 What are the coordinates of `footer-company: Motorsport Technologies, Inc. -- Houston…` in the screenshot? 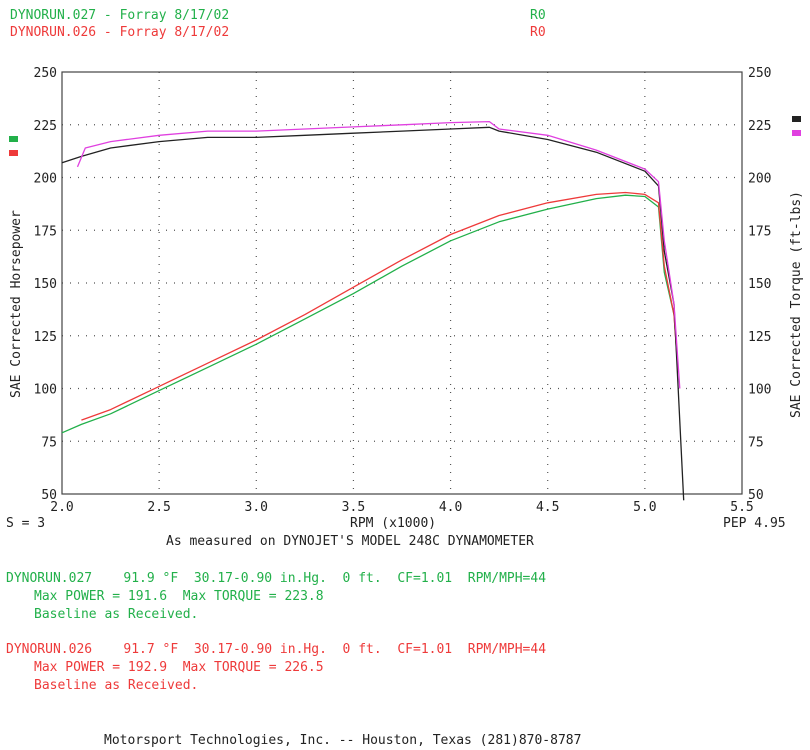 It's located at (343, 740).